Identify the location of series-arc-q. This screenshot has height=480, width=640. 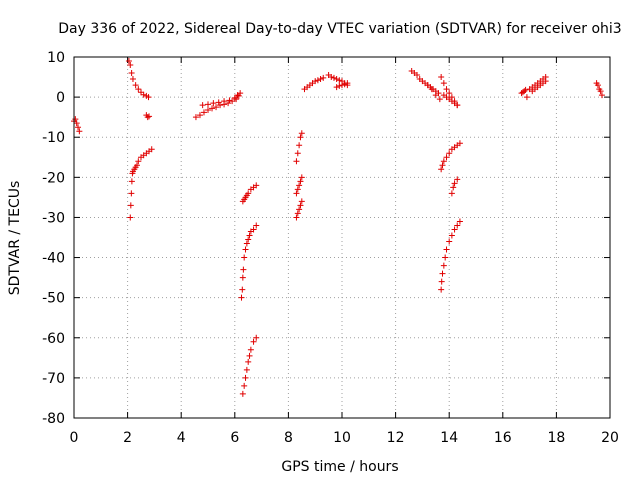
(454, 186).